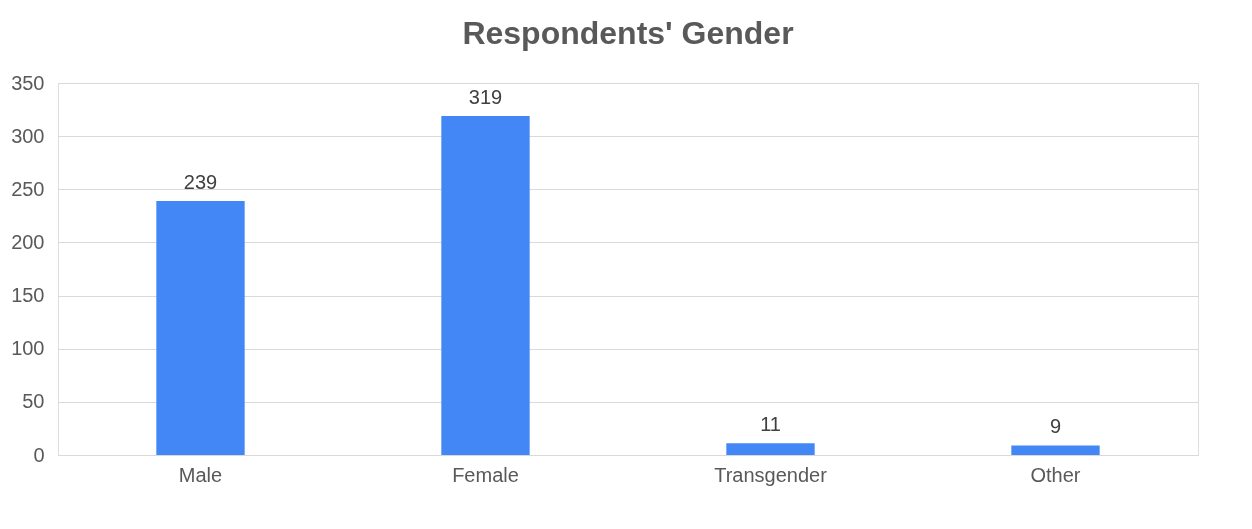 This screenshot has width=1252, height=529. What do you see at coordinates (1055, 474) in the screenshot?
I see `x-tick-label: Other` at bounding box center [1055, 474].